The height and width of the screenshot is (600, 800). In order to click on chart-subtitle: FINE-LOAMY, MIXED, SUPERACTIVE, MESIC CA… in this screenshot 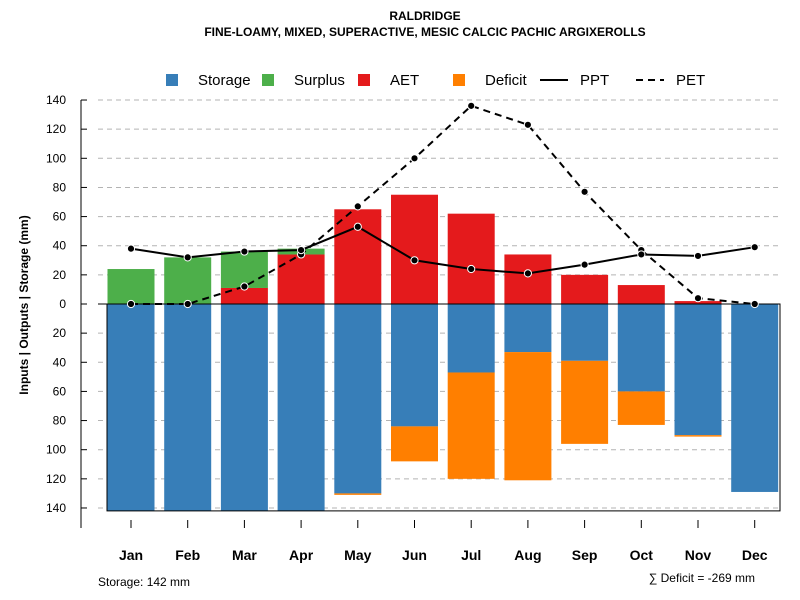, I will do `click(424, 32)`.